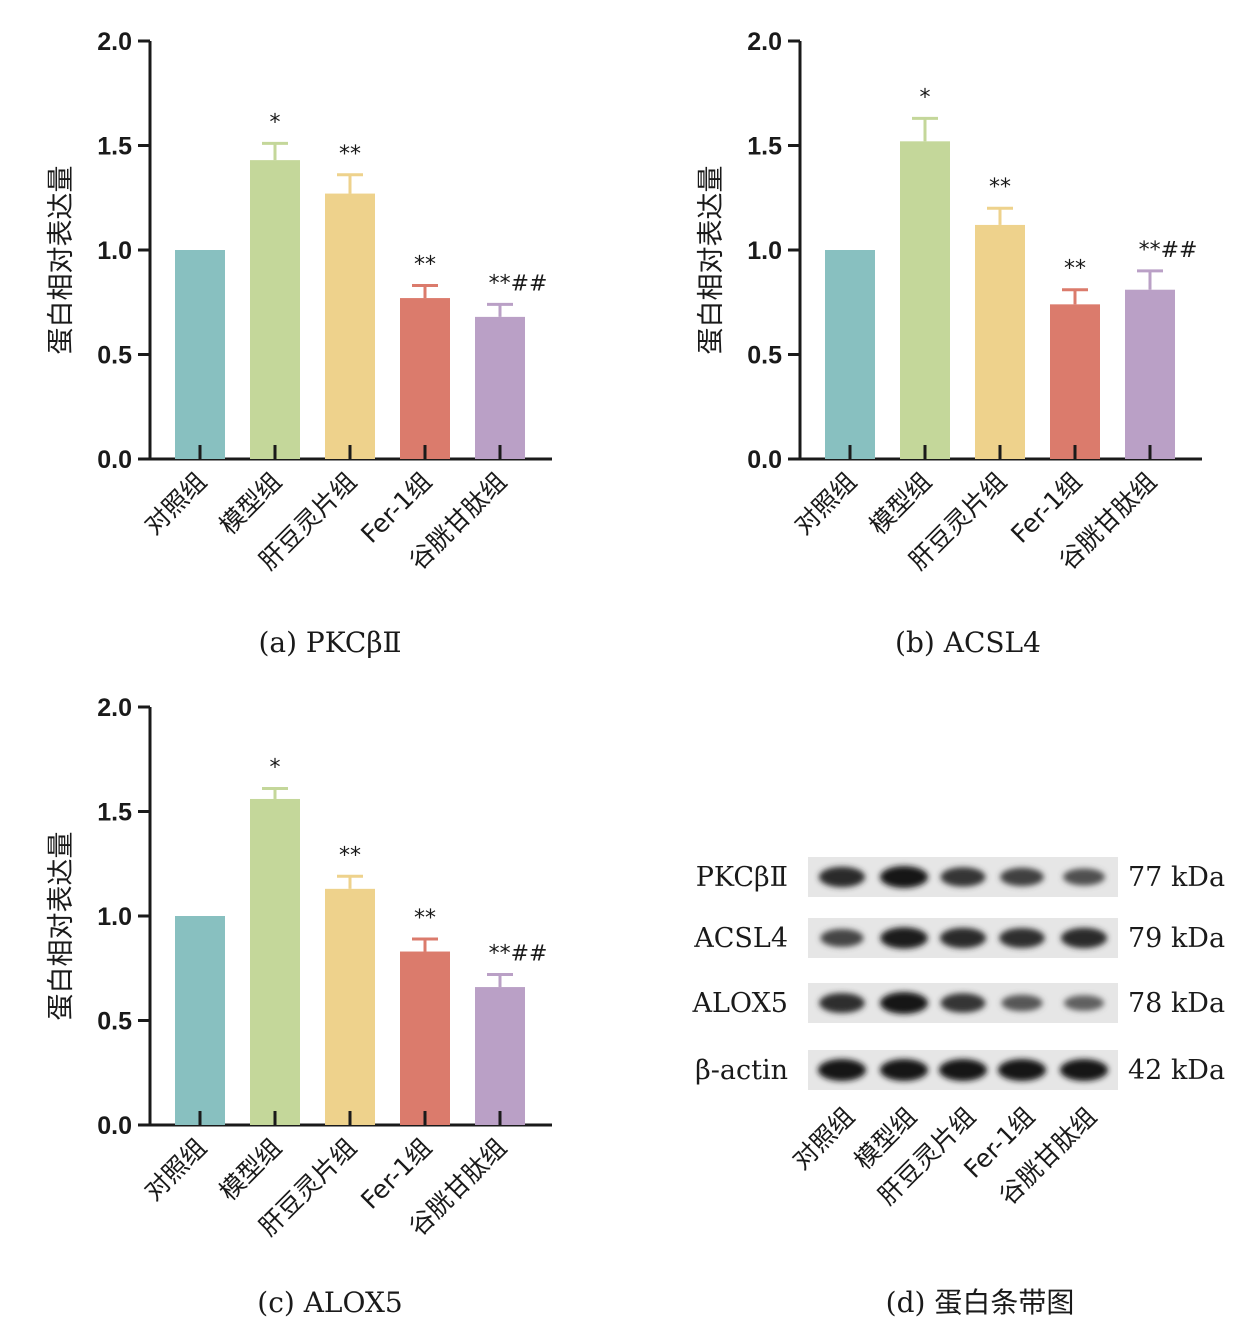 Image resolution: width=1254 pixels, height=1339 pixels. I want to click on blot-protein-label: β-actin, so click(741, 1070).